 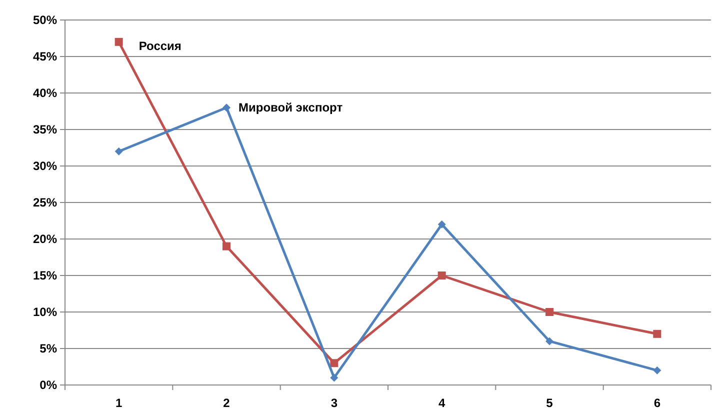 What do you see at coordinates (45, 57) in the screenshot?
I see `y-tick-label: 45%` at bounding box center [45, 57].